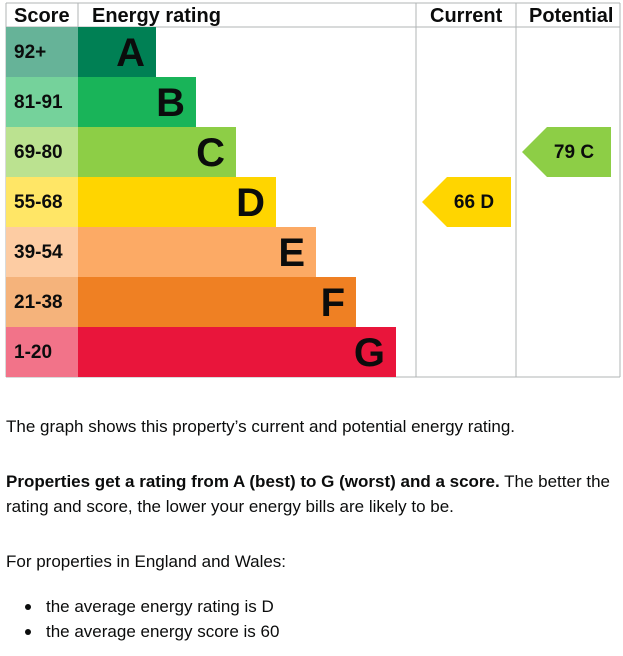 The width and height of the screenshot is (623, 656). What do you see at coordinates (38, 202) in the screenshot?
I see `band-d-range-label: 55-68` at bounding box center [38, 202].